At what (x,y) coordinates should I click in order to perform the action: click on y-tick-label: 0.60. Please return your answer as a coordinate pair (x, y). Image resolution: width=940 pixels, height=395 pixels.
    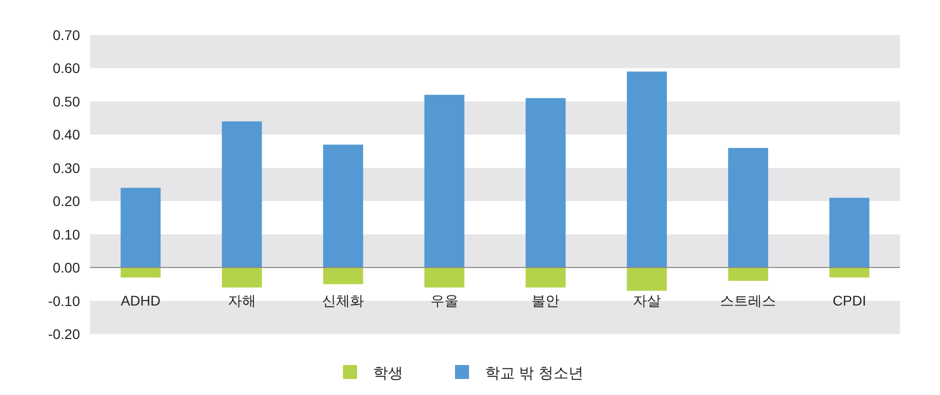
    Looking at the image, I should click on (66, 68).